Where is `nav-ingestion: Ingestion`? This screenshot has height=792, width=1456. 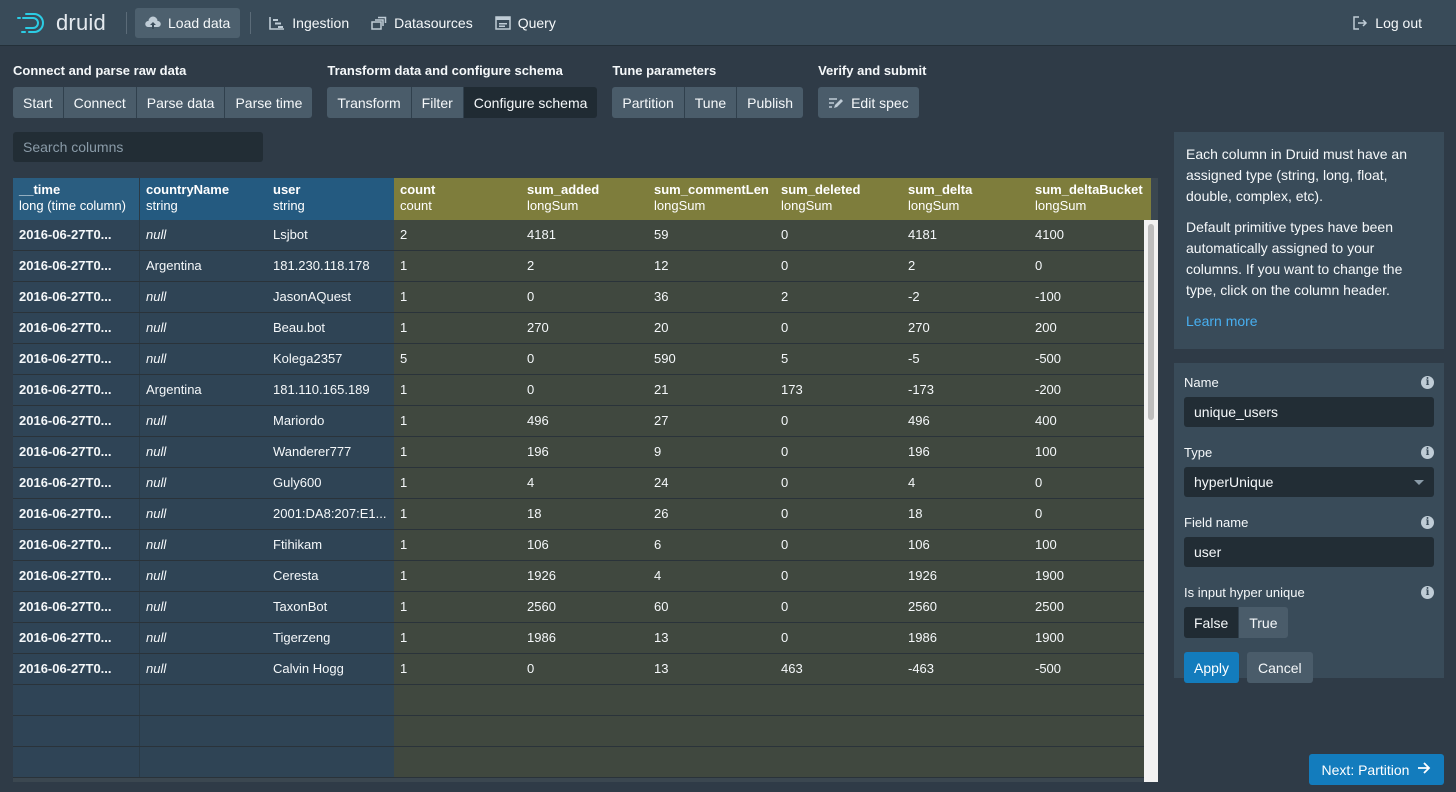
nav-ingestion: Ingestion is located at coordinates (309, 23).